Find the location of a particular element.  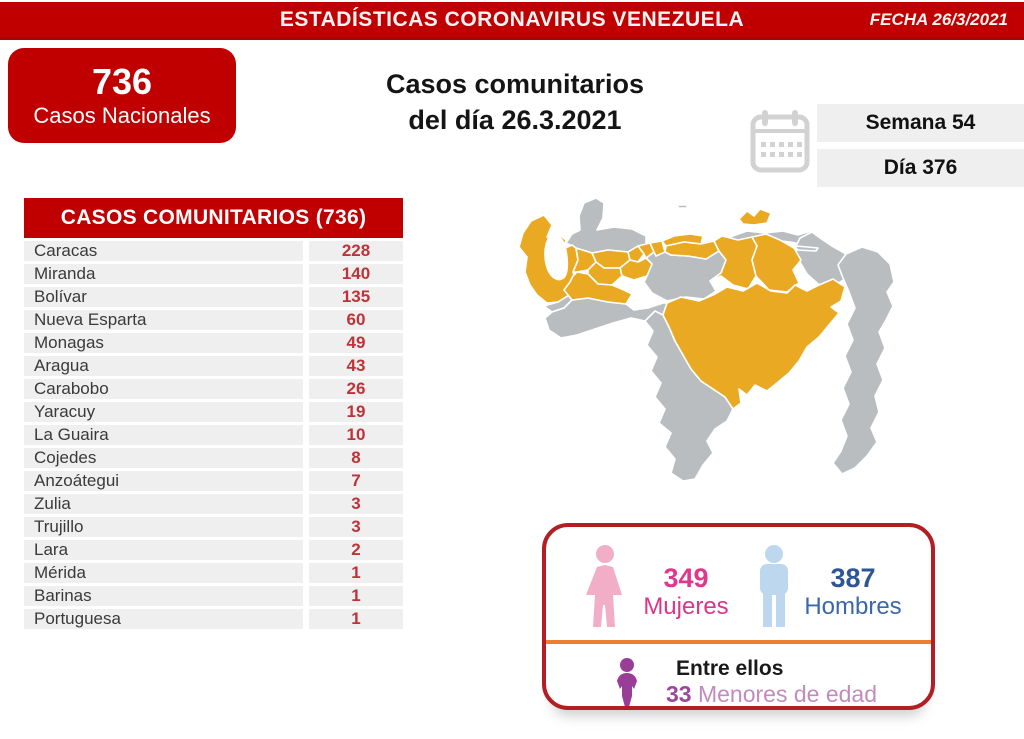

minors-prefix: Entre ellos is located at coordinates (730, 668).